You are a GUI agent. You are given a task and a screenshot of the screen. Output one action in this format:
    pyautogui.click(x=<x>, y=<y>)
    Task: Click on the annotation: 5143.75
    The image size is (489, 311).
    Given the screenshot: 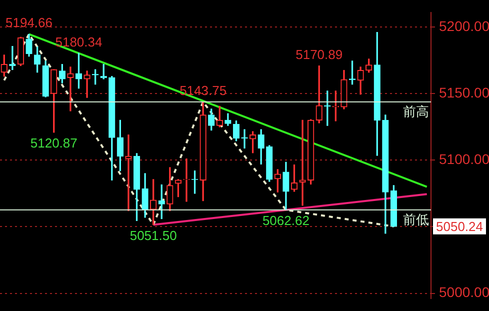 What is the action you would take?
    pyautogui.click(x=203, y=90)
    